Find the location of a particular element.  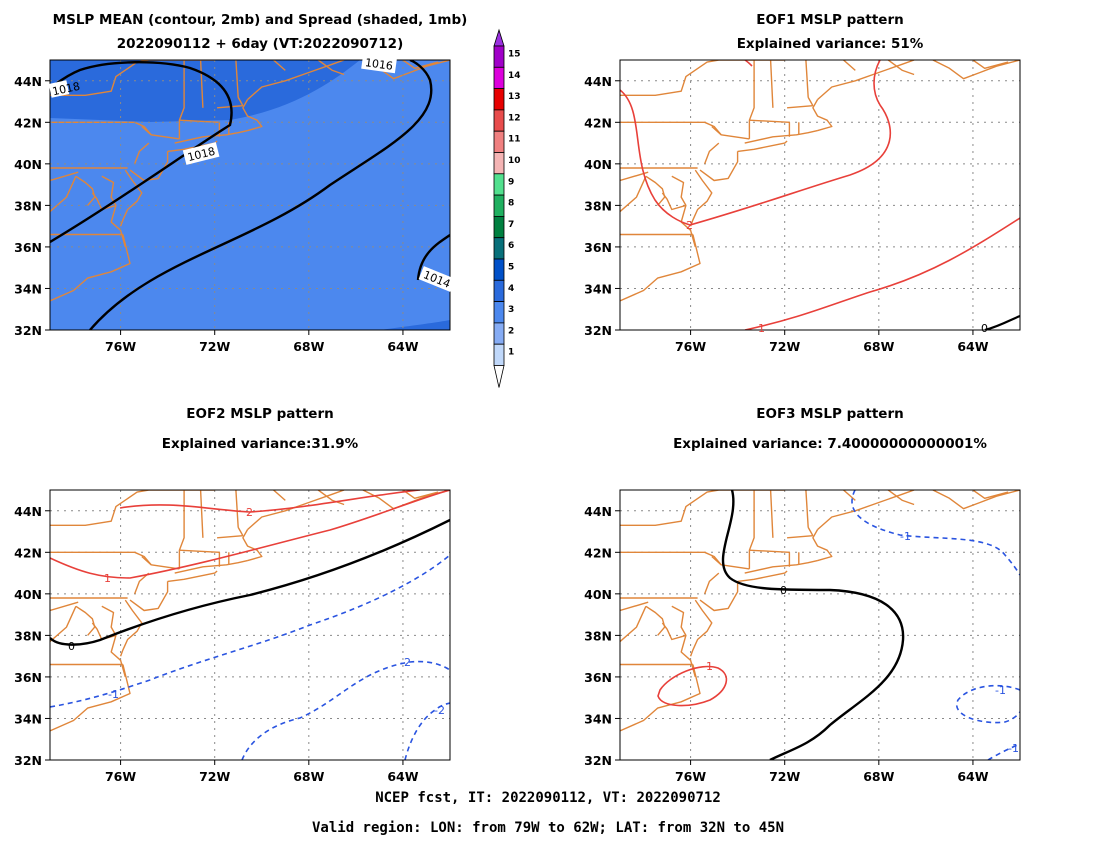

colorbar-label: 9 is located at coordinates (511, 182).